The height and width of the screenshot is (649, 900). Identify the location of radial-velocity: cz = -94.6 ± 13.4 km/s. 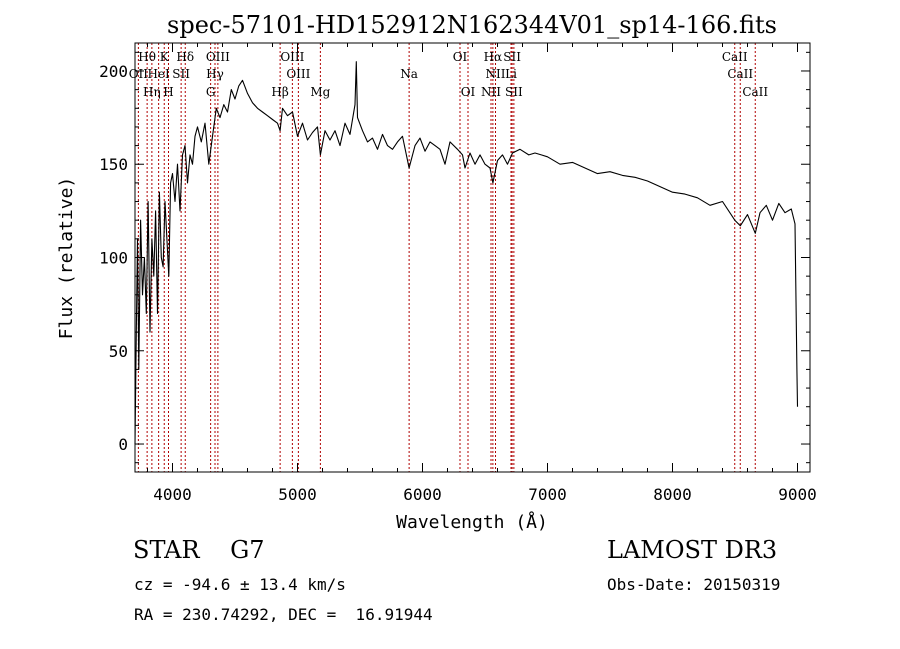
(240, 584).